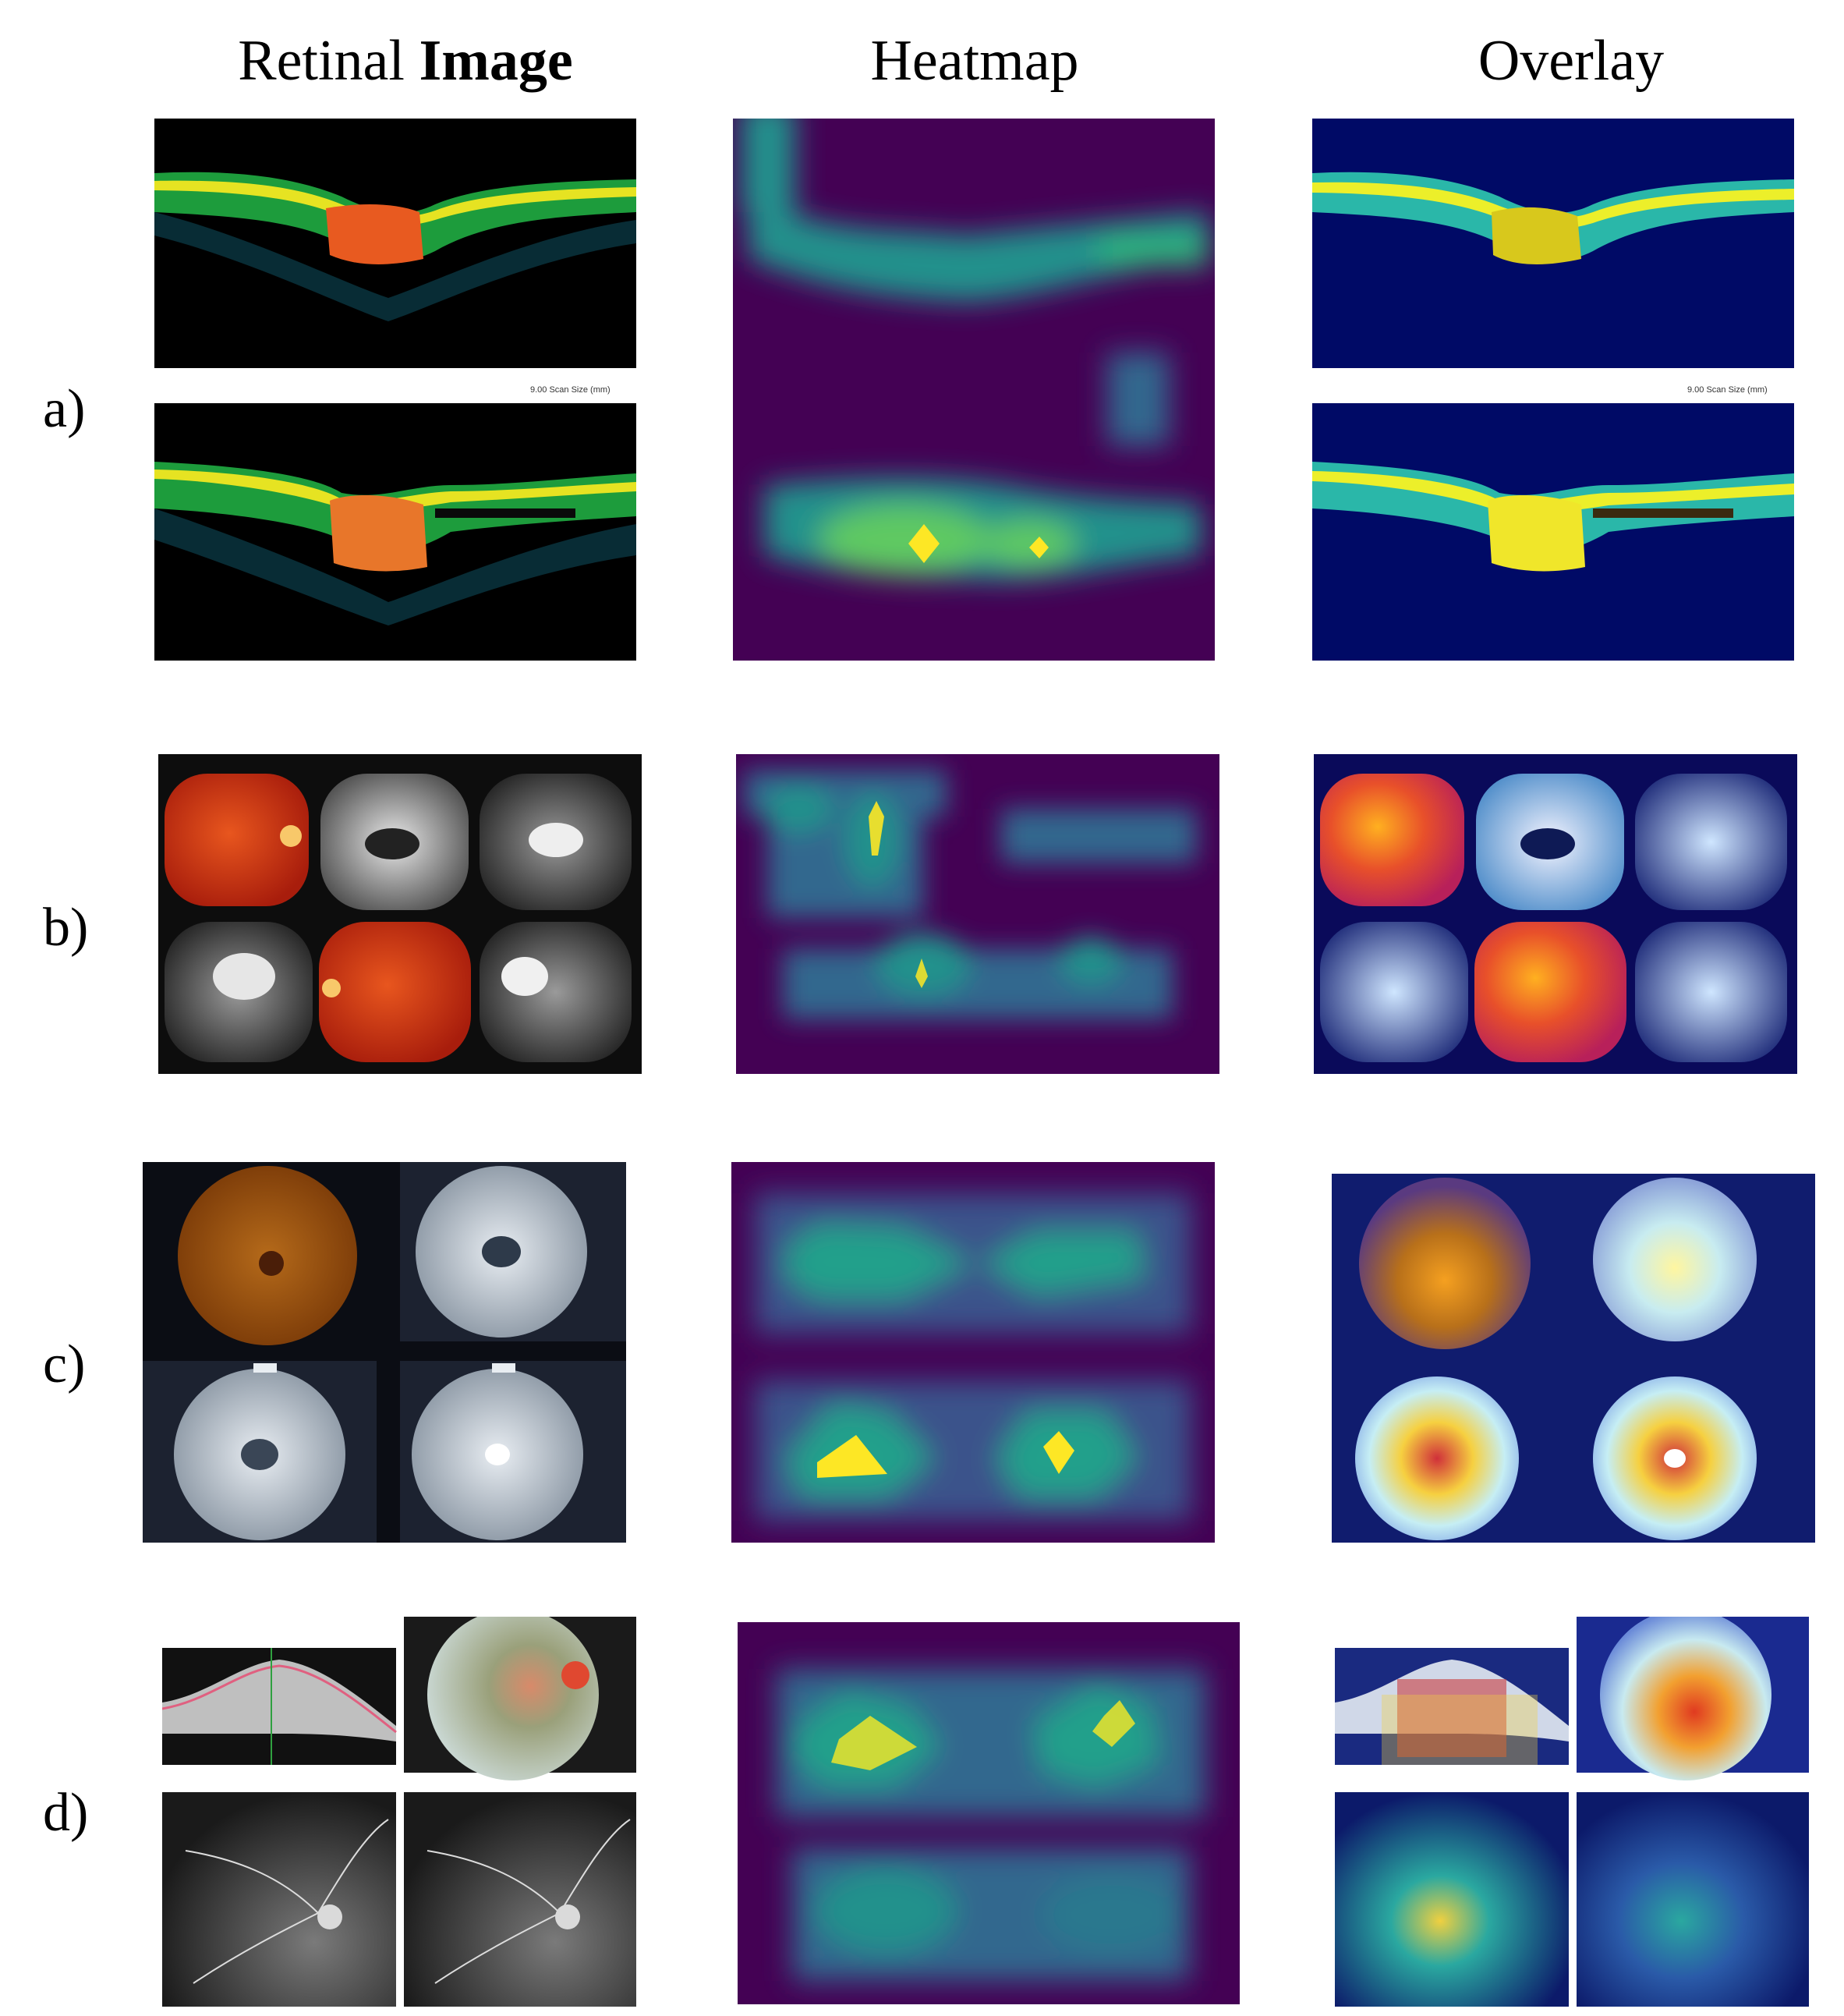 This screenshot has width=1844, height=2016. I want to click on row-a-overlay-scan-caption: 9.00 Scan Size (mm), so click(1727, 390).